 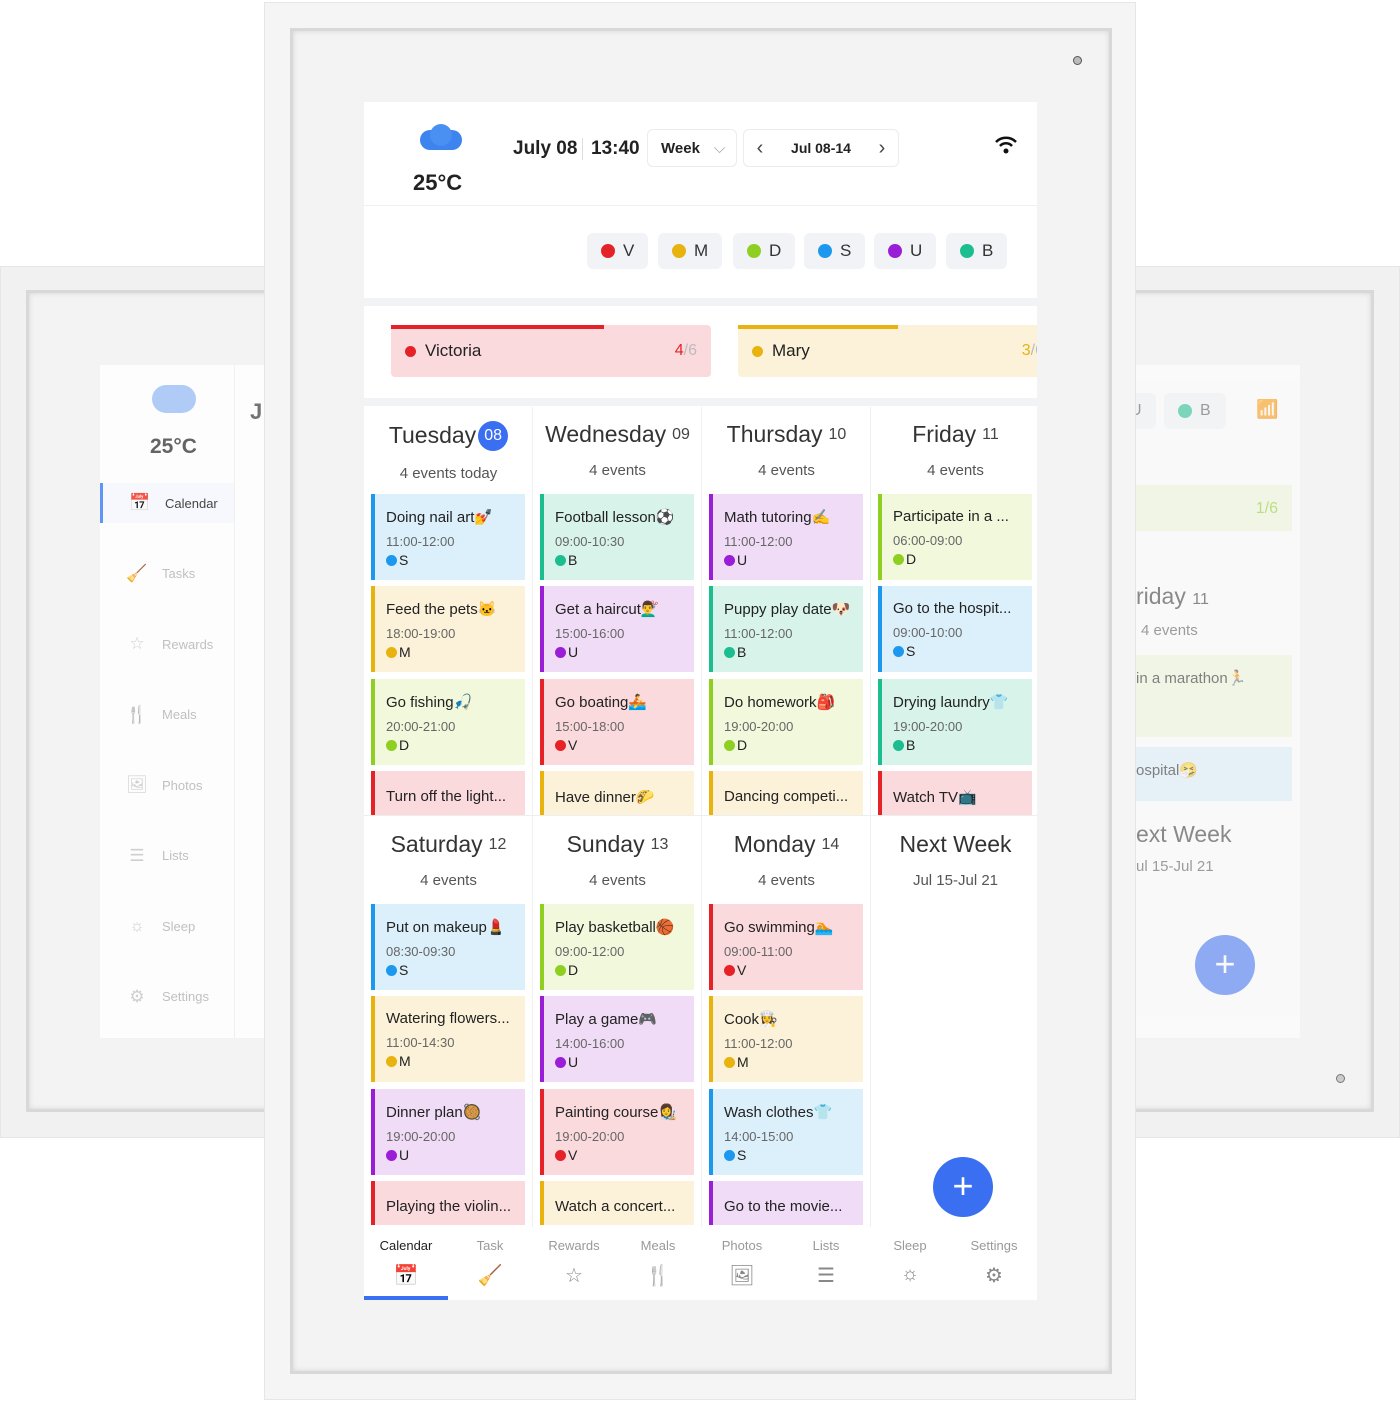 I want to click on sidebar-item-settings: ⚙ Settings, so click(x=167, y=997).